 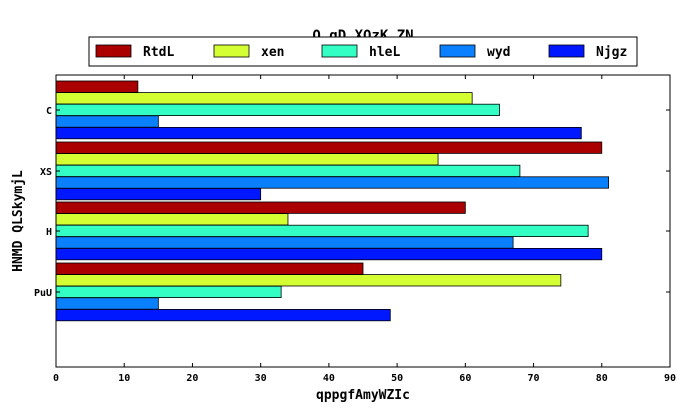 I want to click on y-tick-label: XS, so click(x=46, y=172).